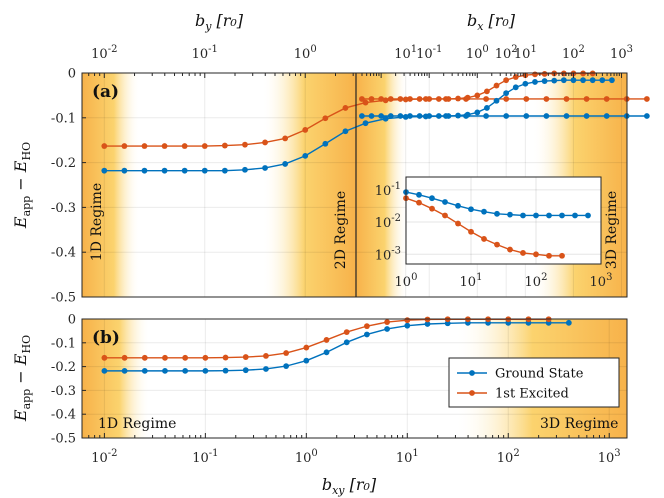 The width and height of the screenshot is (664, 498). I want to click on regime-1d-shading-b, so click(116, 378).